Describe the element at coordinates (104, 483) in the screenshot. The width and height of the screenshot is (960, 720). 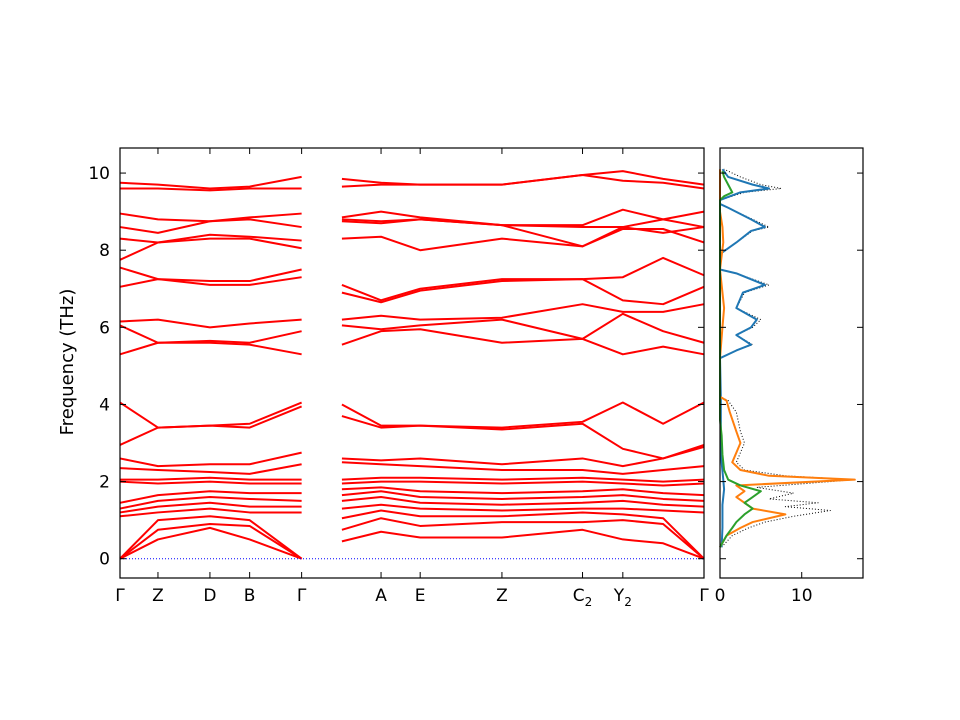
I see `y-tick-label: 2` at that location.